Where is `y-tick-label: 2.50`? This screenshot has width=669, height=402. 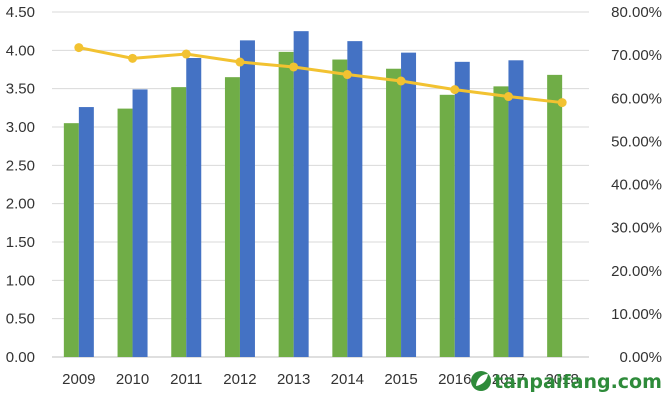 y-tick-label: 2.50 is located at coordinates (20, 165).